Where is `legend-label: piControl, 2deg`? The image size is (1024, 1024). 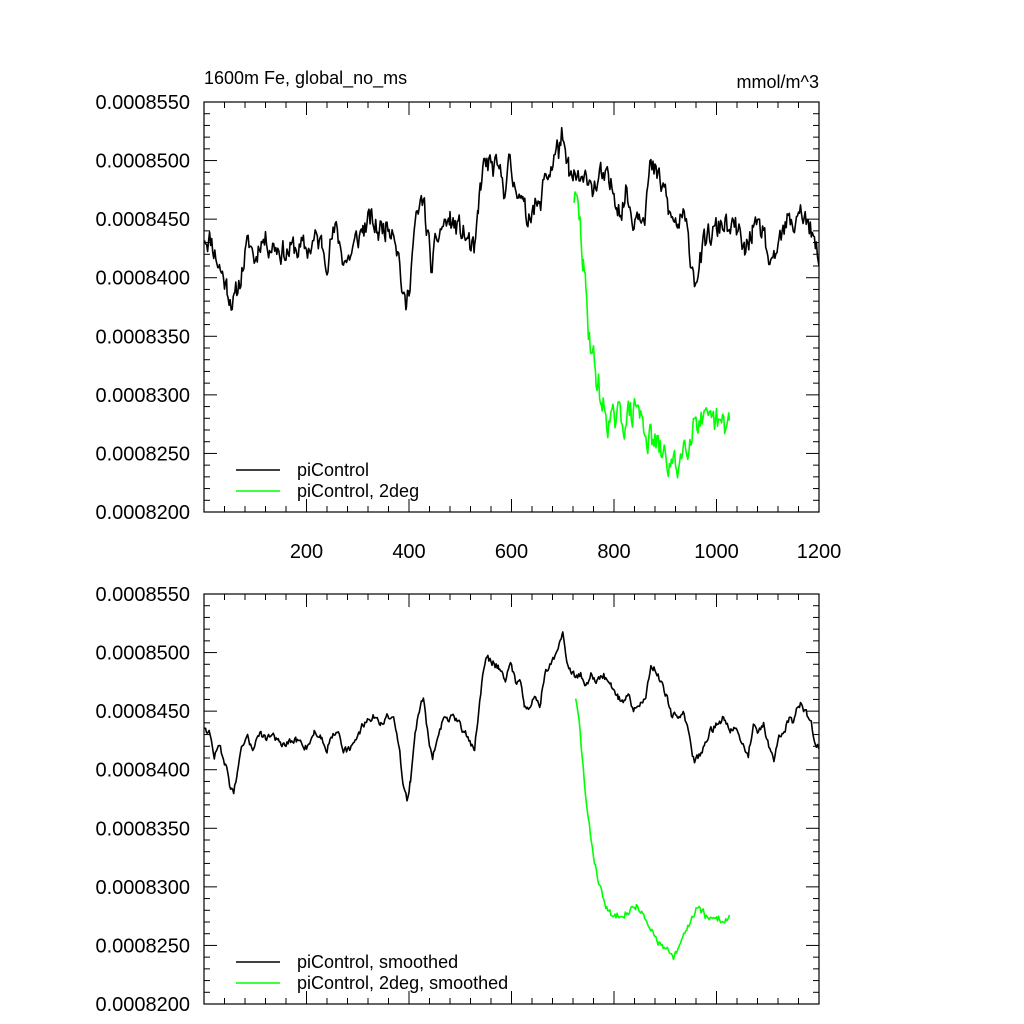 legend-label: piControl, 2deg is located at coordinates (358, 491).